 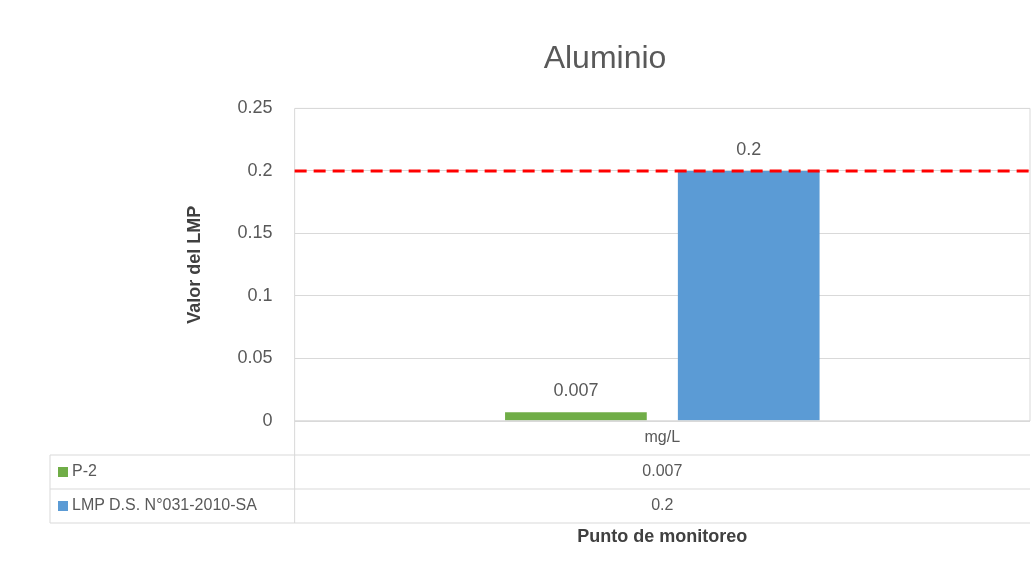 I want to click on text: 0.2, so click(x=662, y=505).